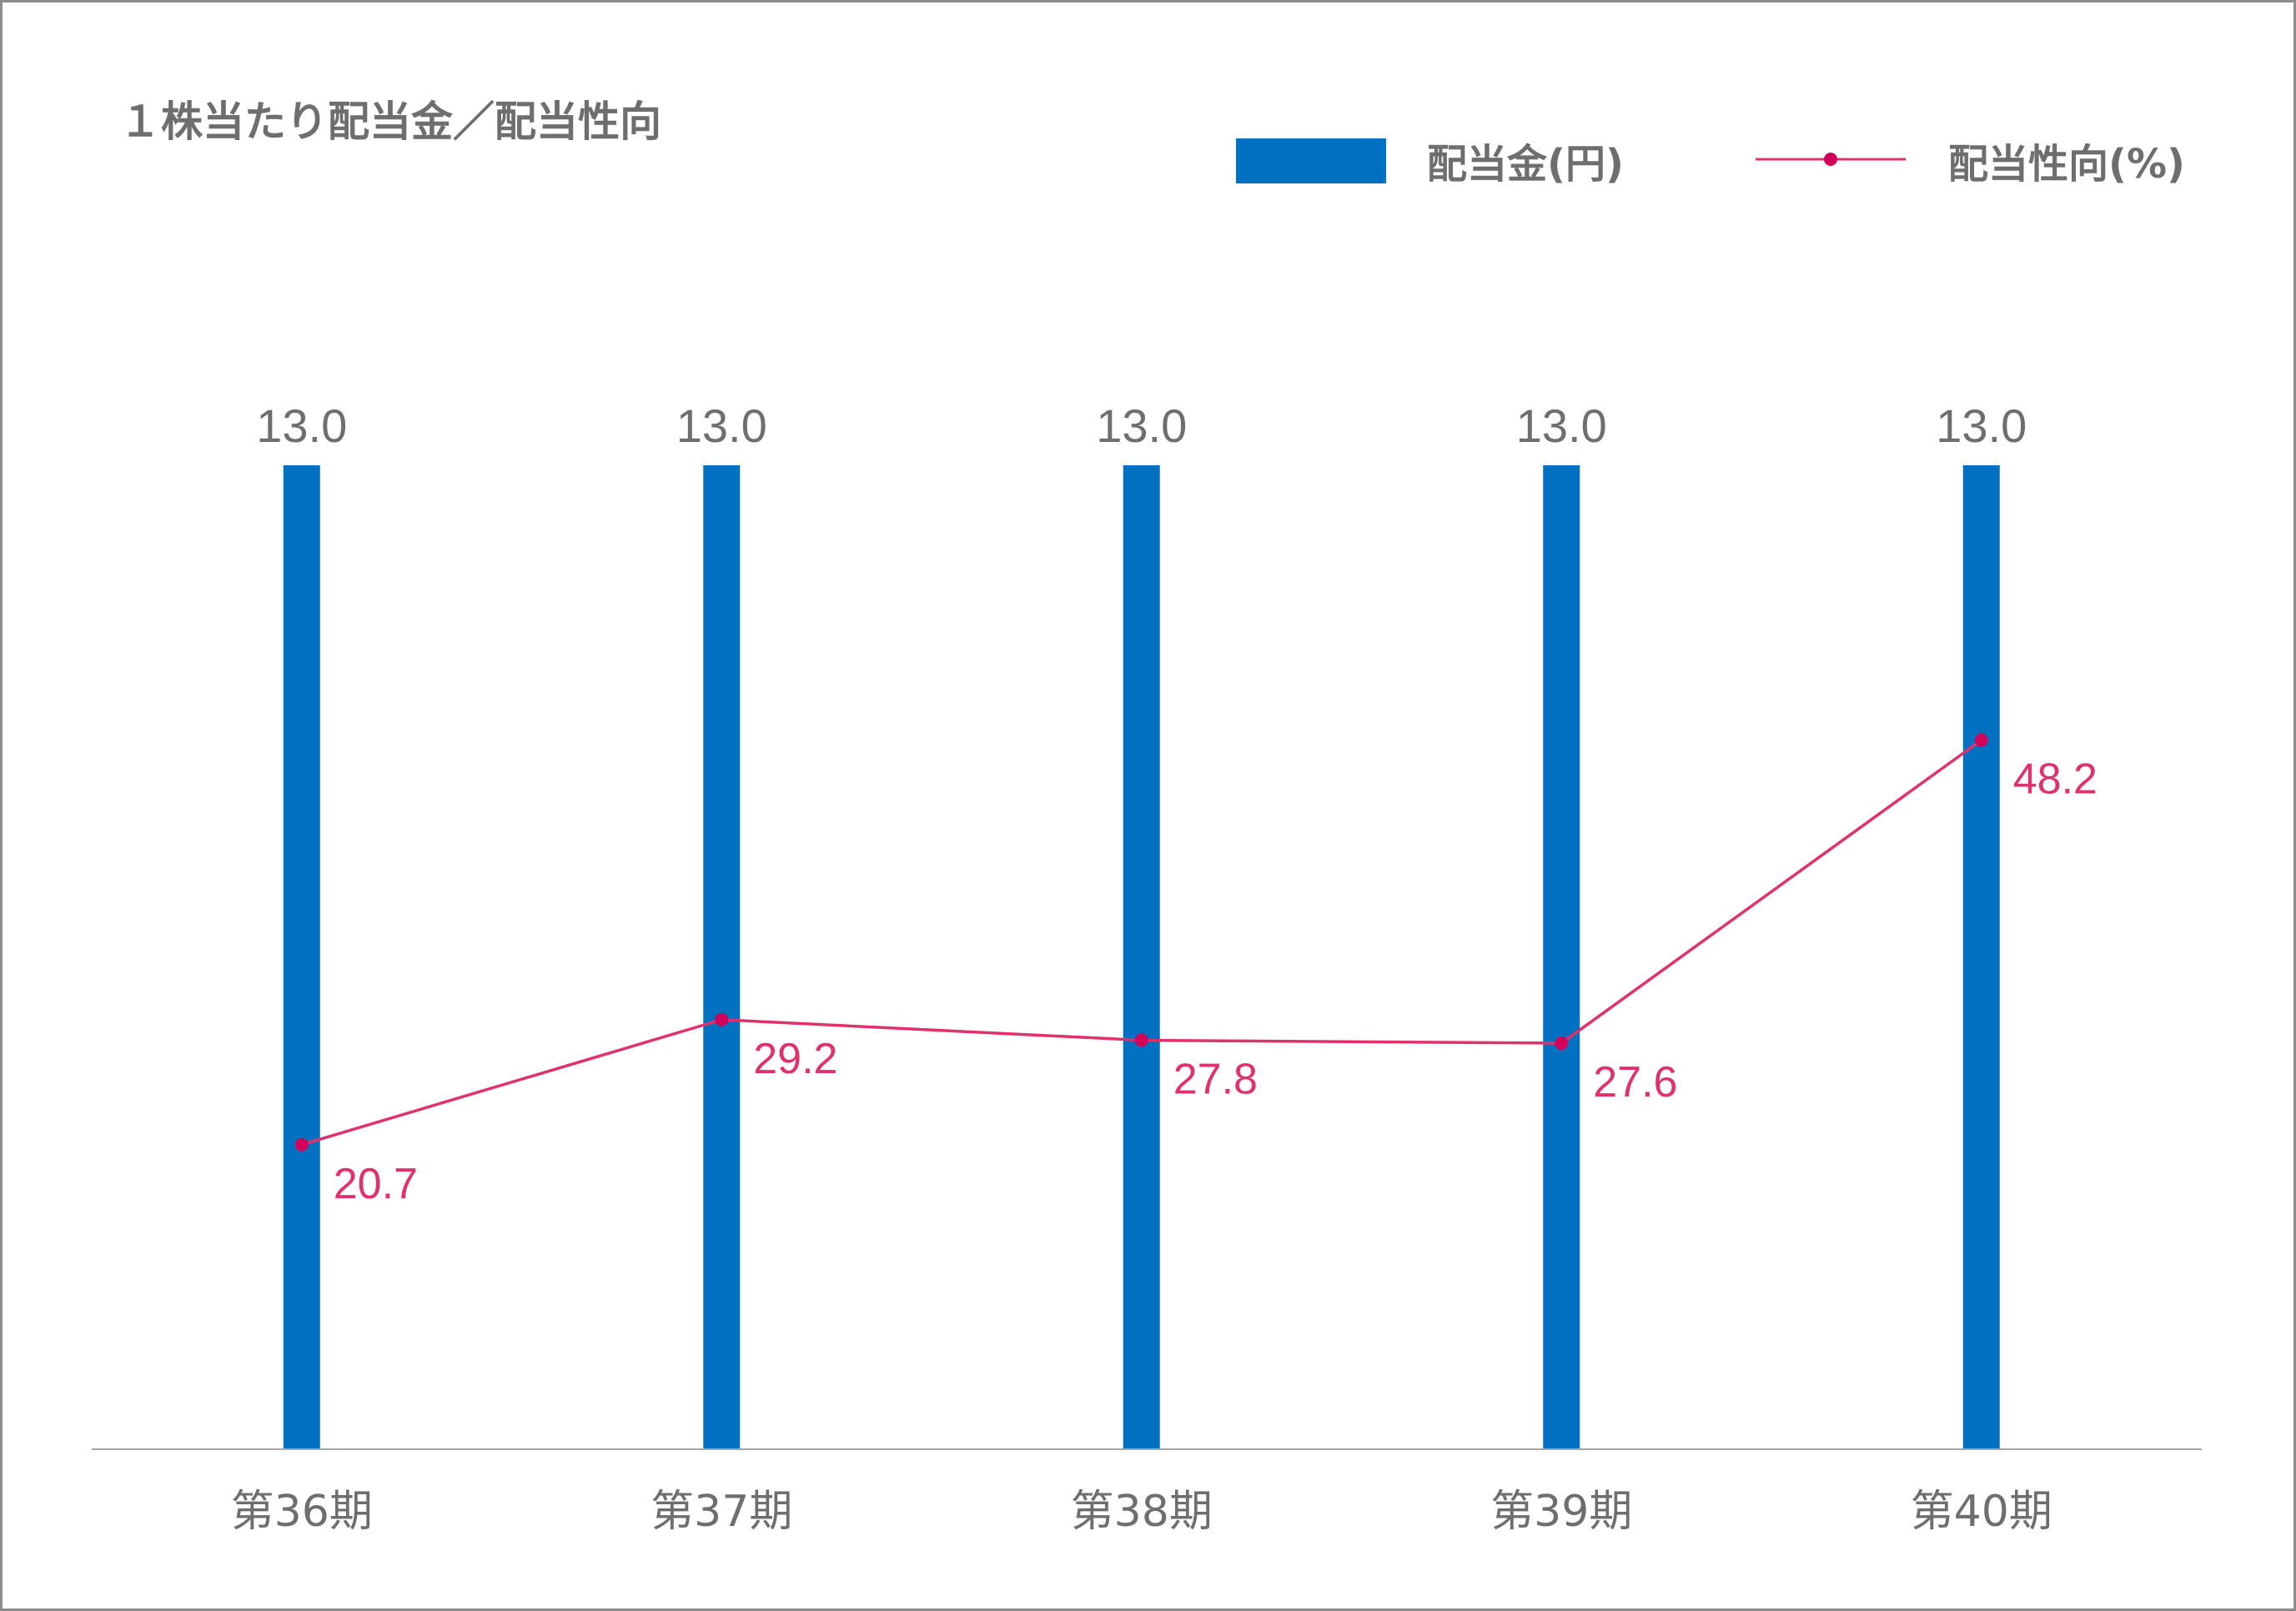 The width and height of the screenshot is (2296, 1611). Describe the element at coordinates (390, 122) in the screenshot. I see `chart-title: １株当たり配当金／配当性向` at that location.